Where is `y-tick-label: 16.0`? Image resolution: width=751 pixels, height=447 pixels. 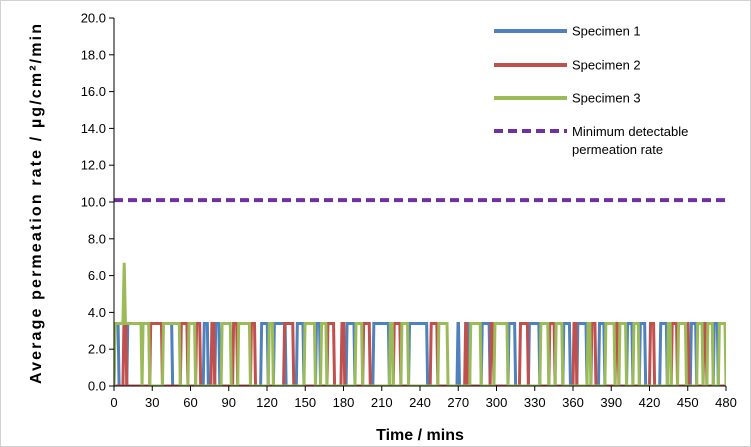
y-tick-label: 16.0 is located at coordinates (93, 91).